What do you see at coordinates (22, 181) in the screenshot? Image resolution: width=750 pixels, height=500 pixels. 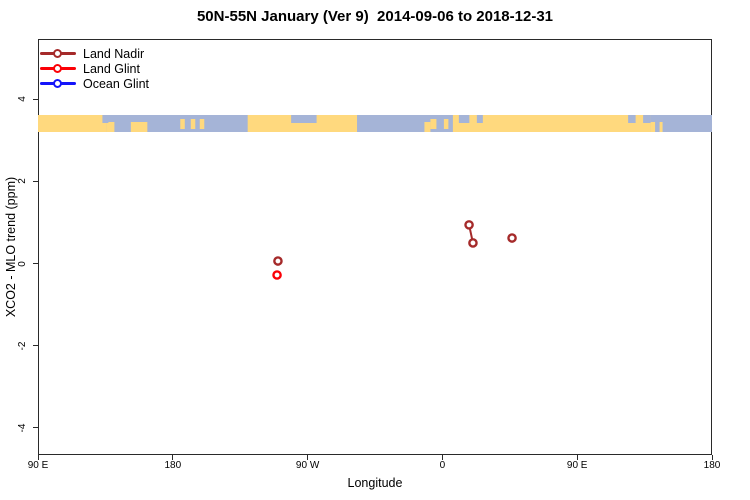 I see `y-tick-label: 2` at bounding box center [22, 181].